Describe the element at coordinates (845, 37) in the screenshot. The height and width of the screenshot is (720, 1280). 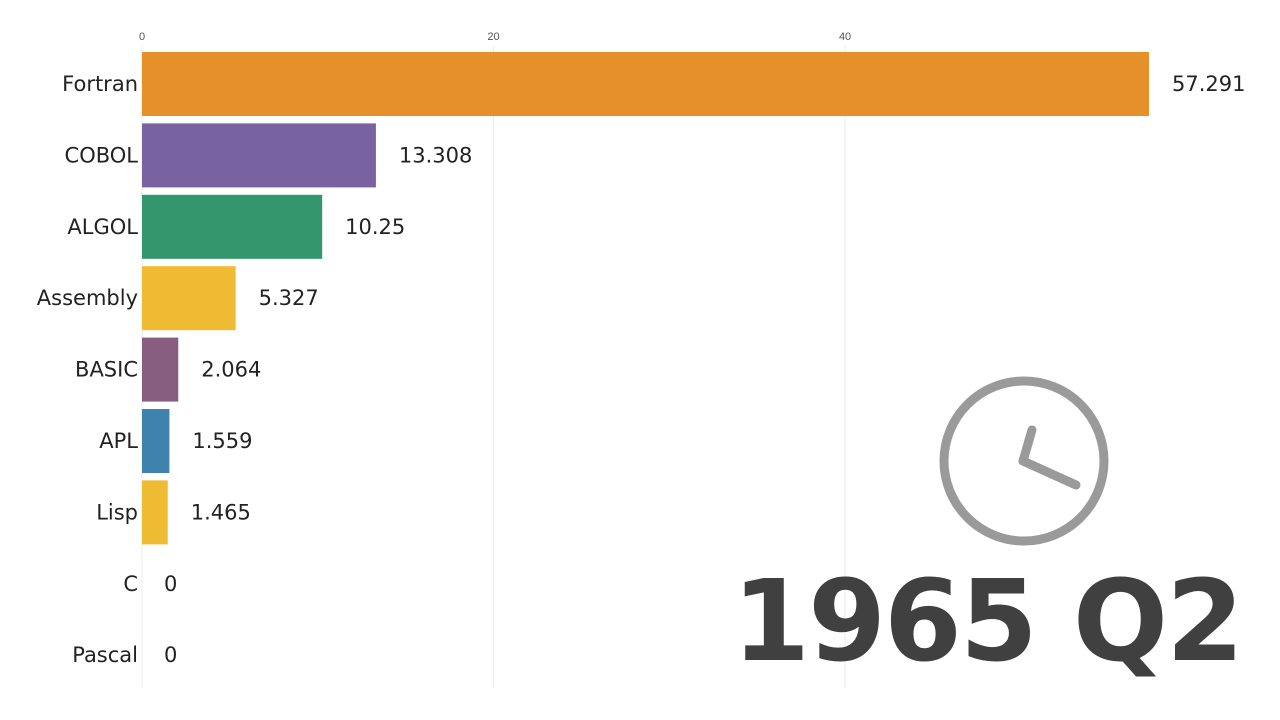
I see `x-tick-label: 40` at that location.